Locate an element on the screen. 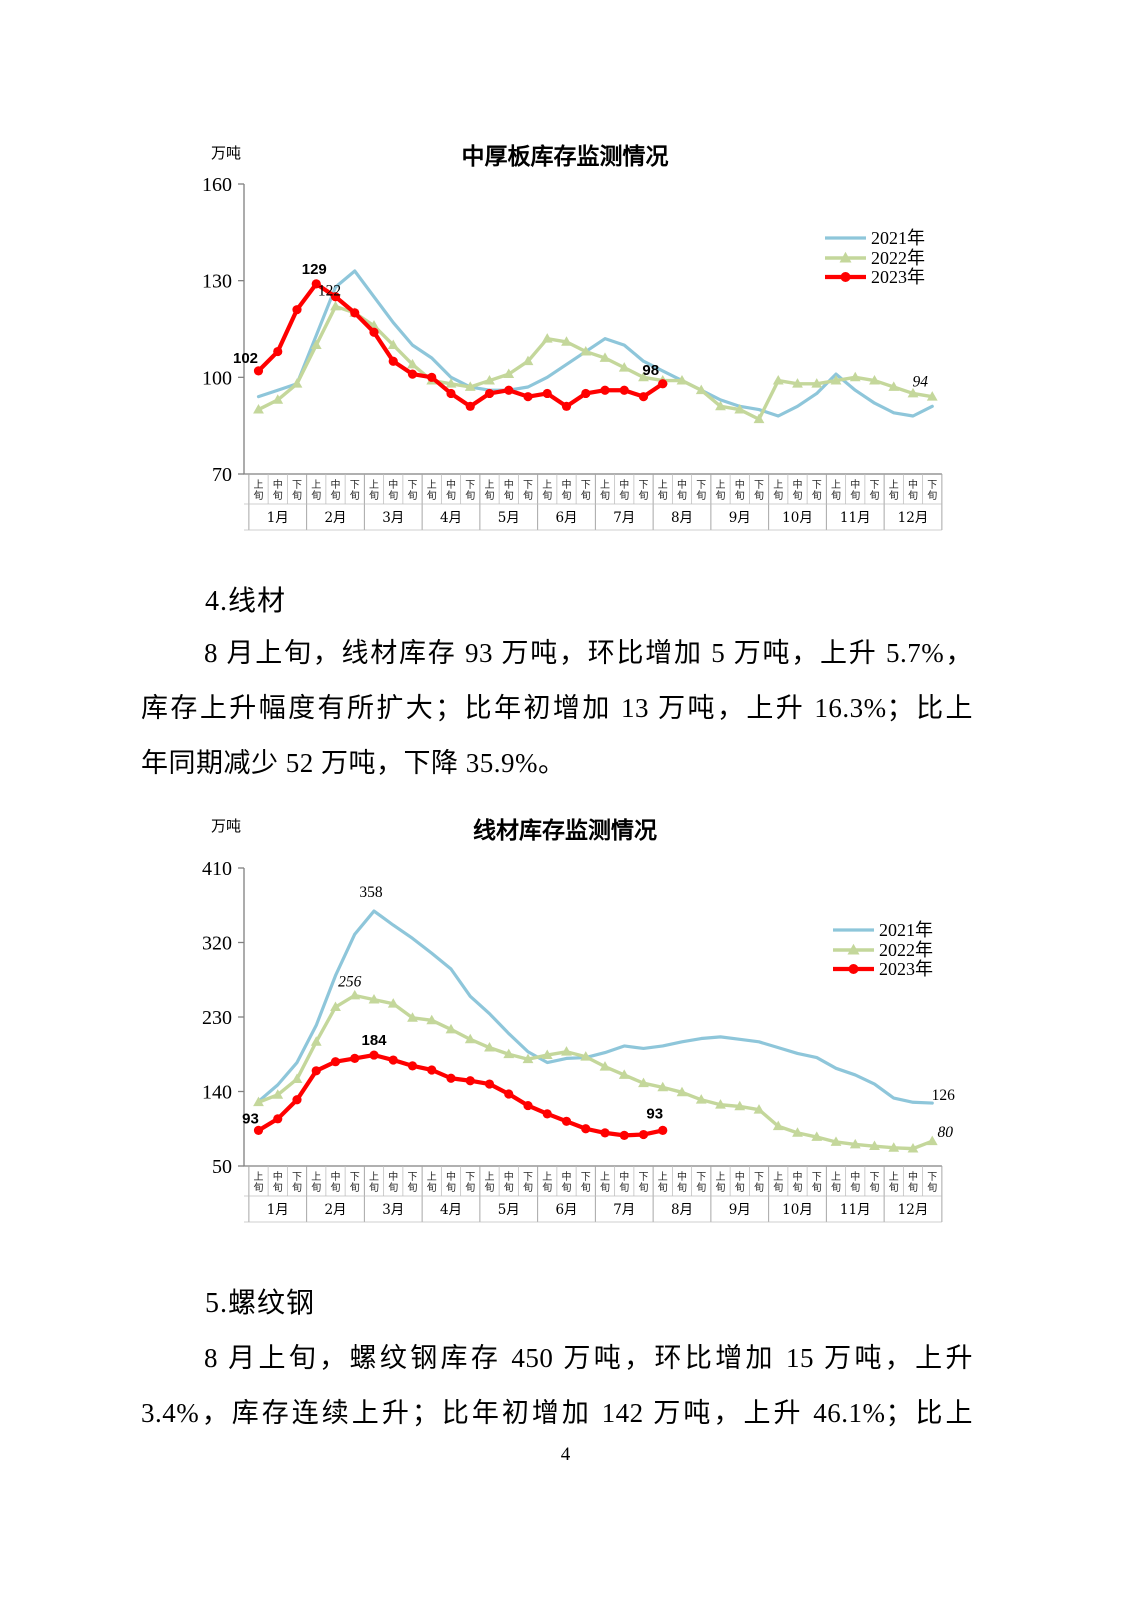 This screenshot has height=1600, width=1131. paragraph-line: 3.4%，库存连续上升；比年初增加 142 万吨，上升 46.1%；比上 is located at coordinates (557, 1413).